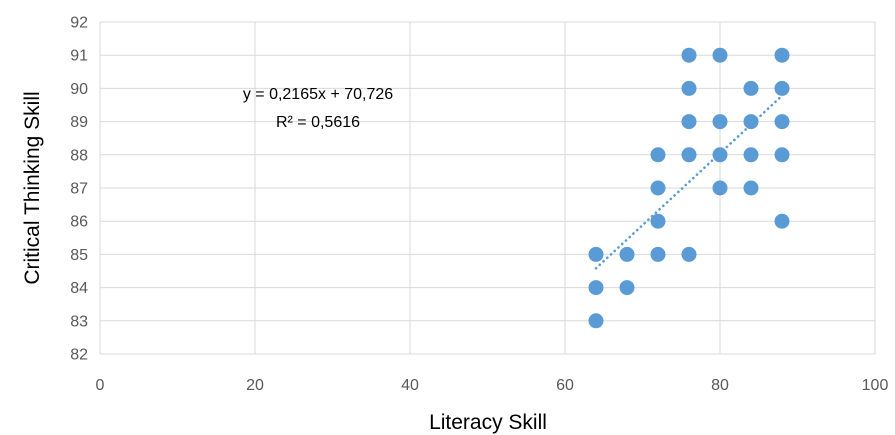  I want to click on y-tick-label: 85, so click(79, 255).